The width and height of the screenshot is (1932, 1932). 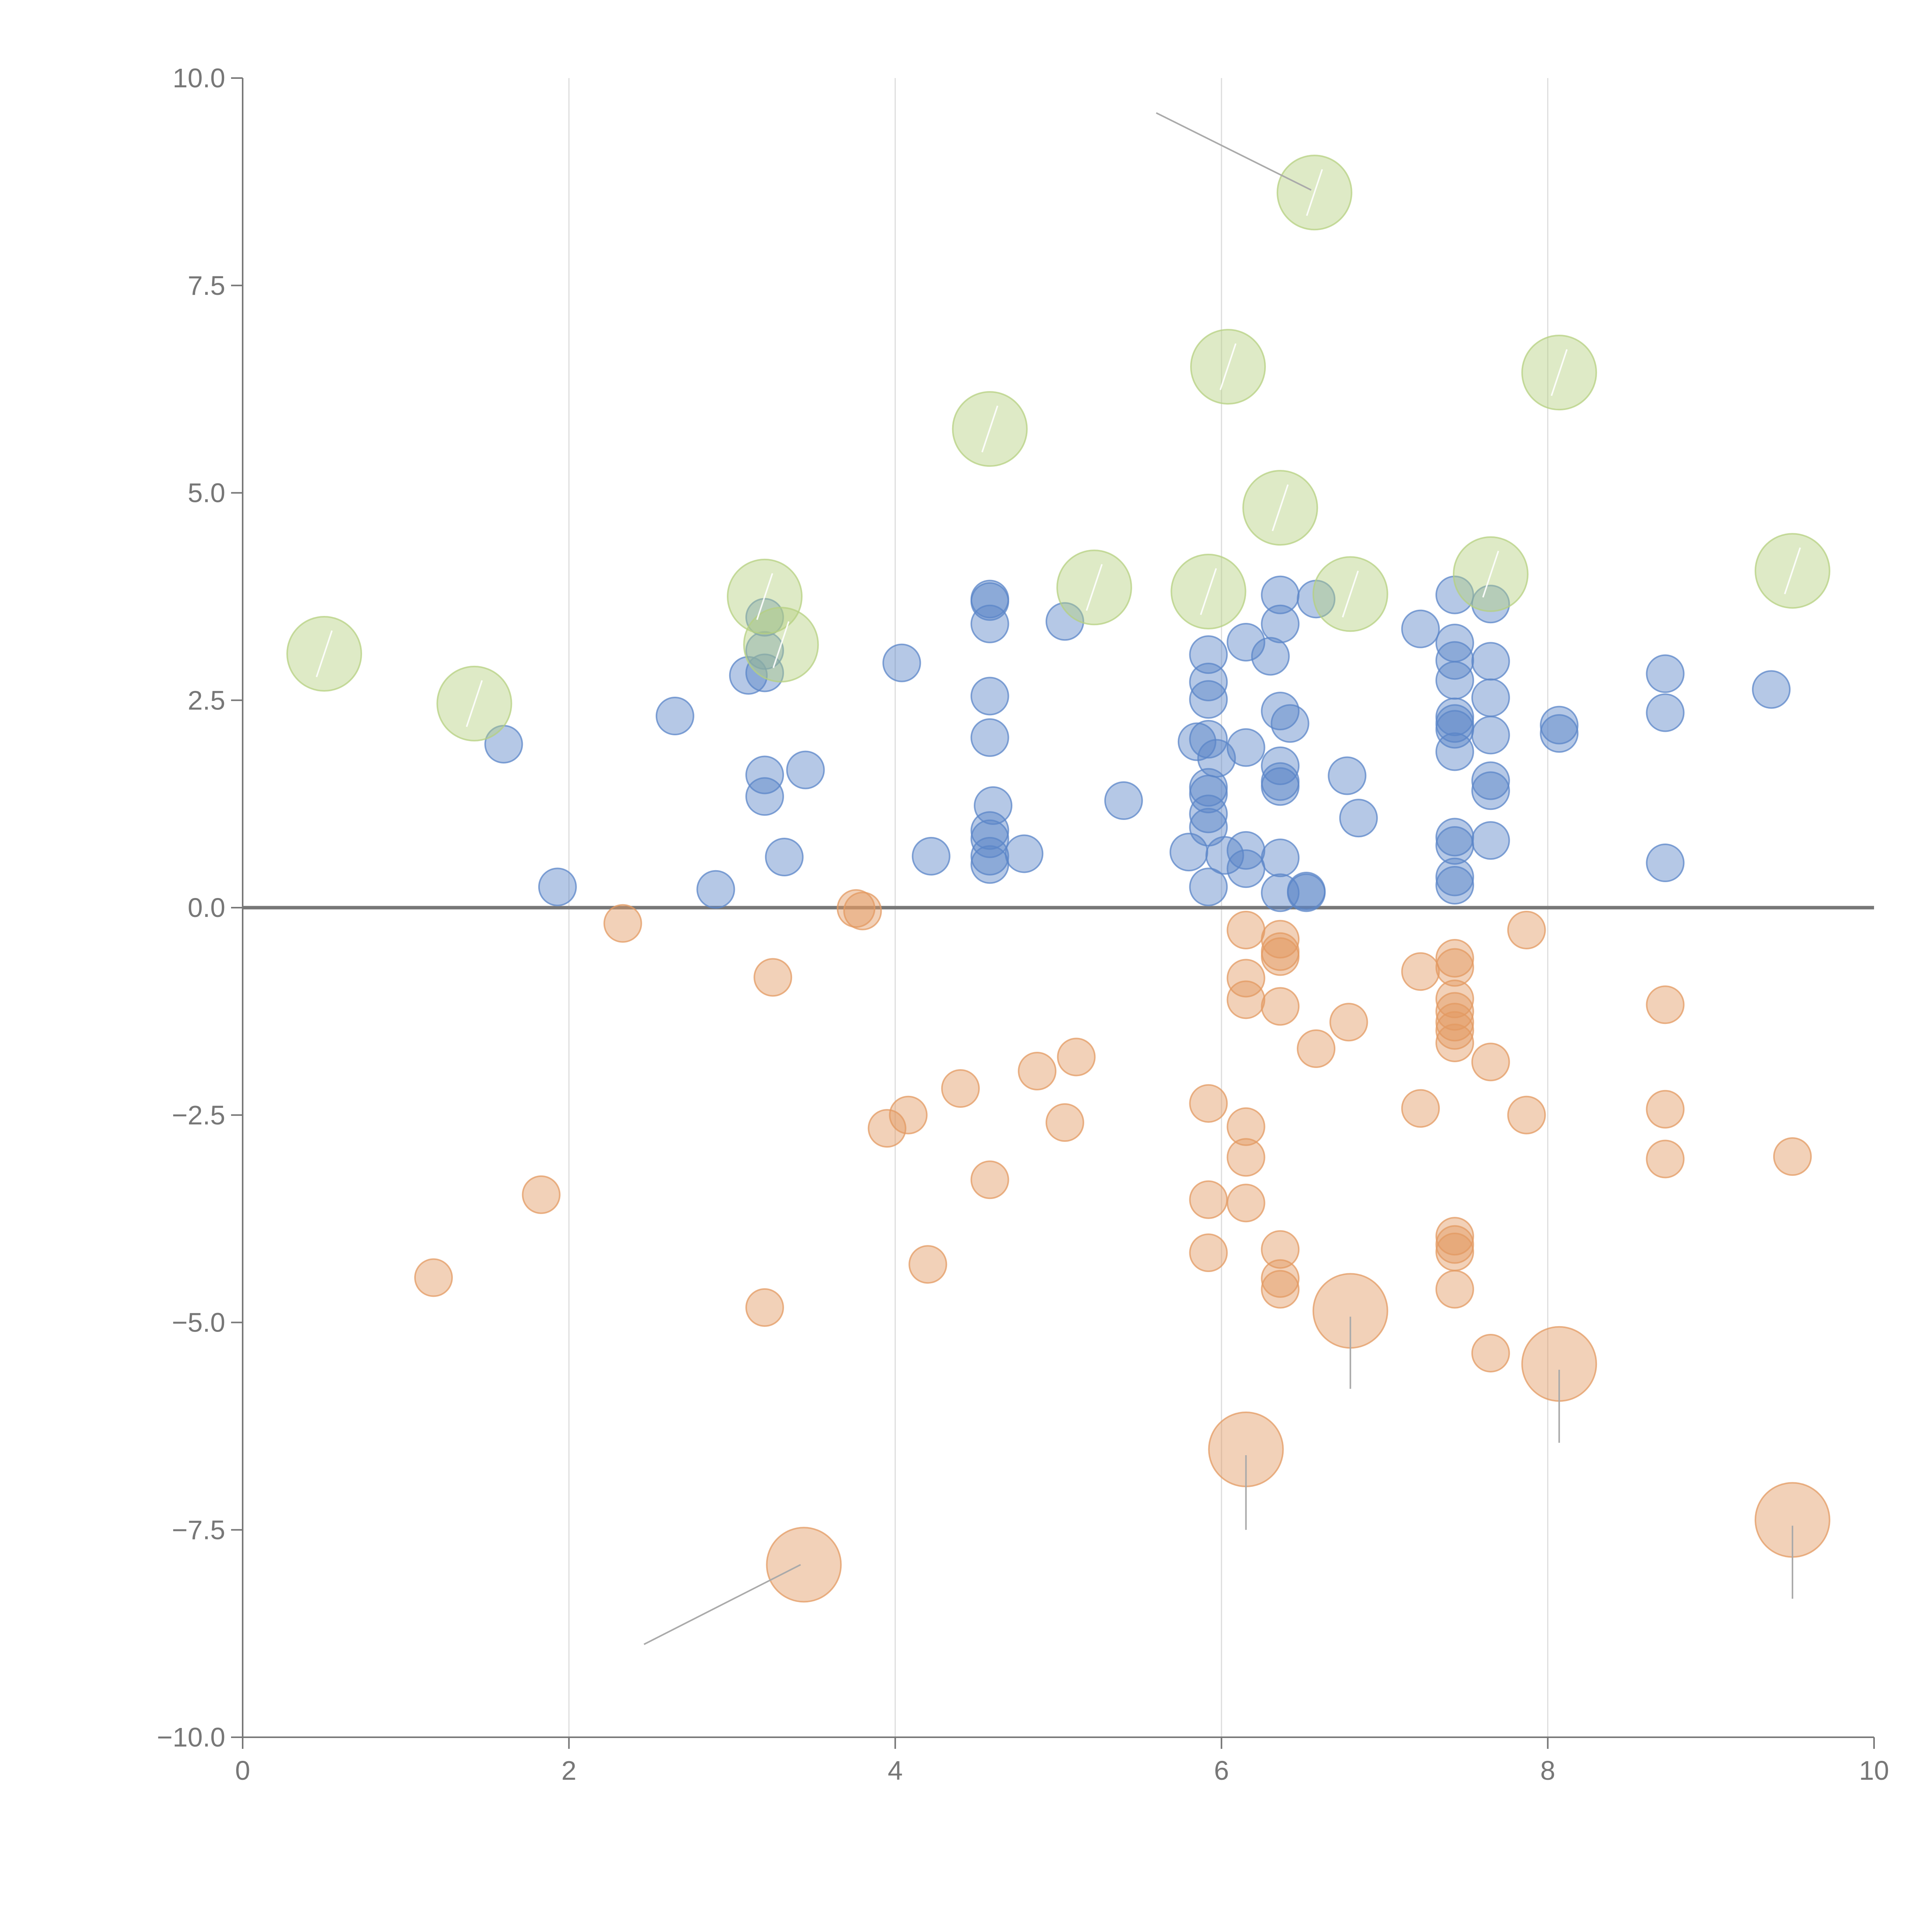 I want to click on x-tick-label: 6, so click(x=1221, y=1771).